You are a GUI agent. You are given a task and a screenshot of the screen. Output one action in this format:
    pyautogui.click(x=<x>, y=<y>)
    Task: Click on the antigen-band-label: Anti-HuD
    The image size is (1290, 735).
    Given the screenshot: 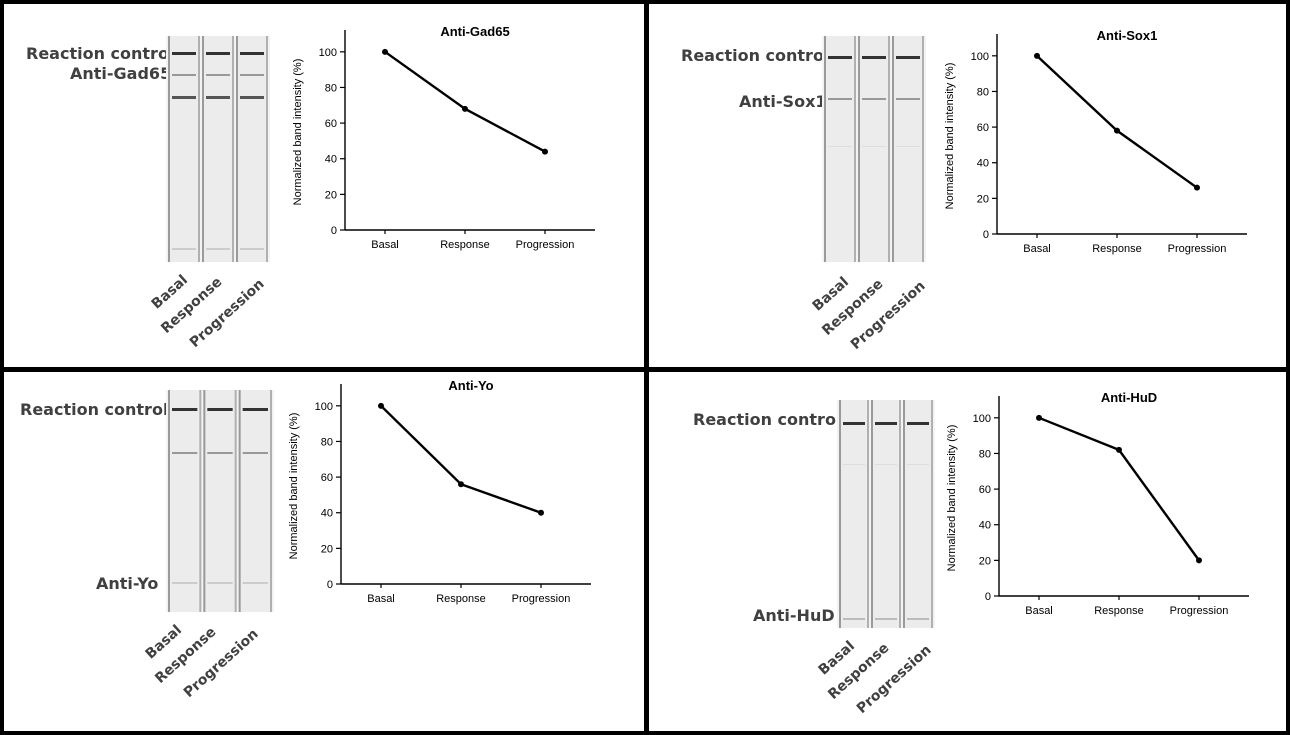 What is the action you would take?
    pyautogui.click(x=794, y=615)
    